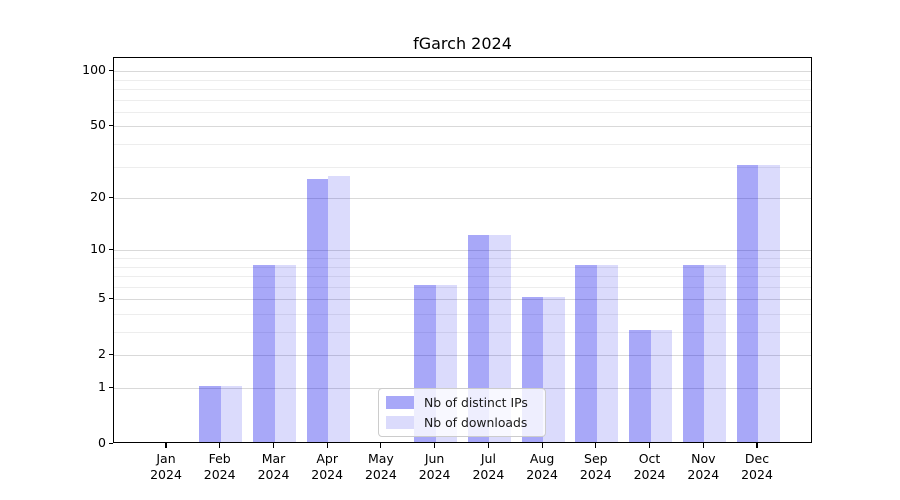 This screenshot has height=500, width=900. What do you see at coordinates (264, 353) in the screenshot?
I see `bar-mar-distinct-ips` at bounding box center [264, 353].